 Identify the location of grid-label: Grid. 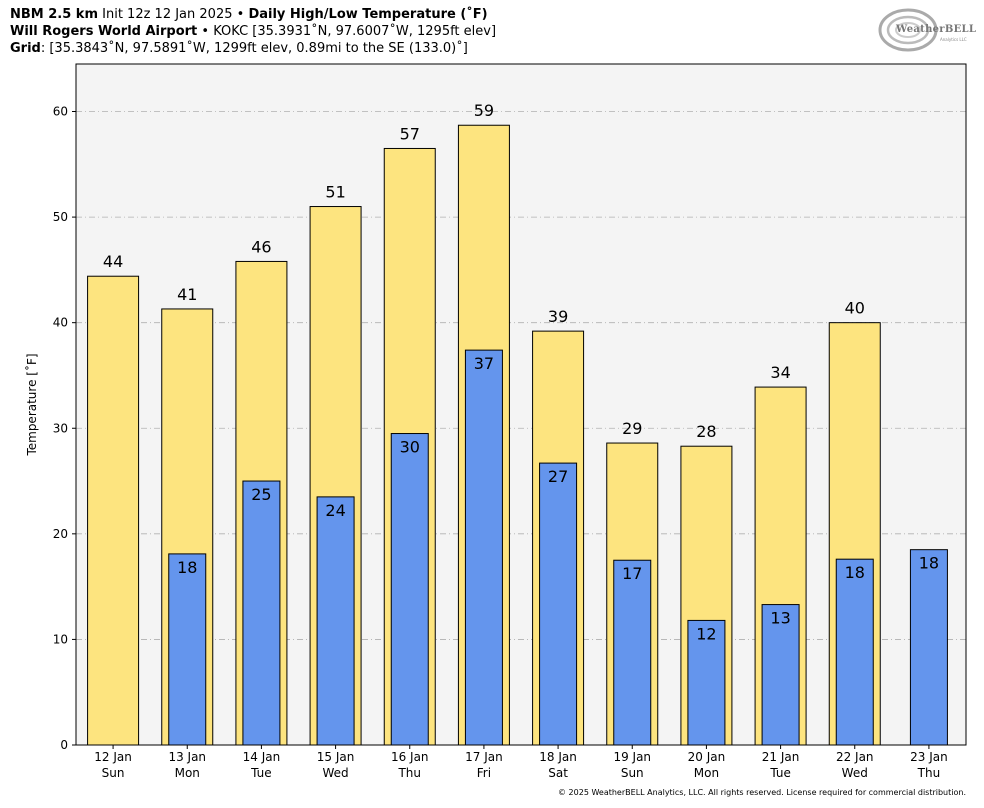
(25, 48).